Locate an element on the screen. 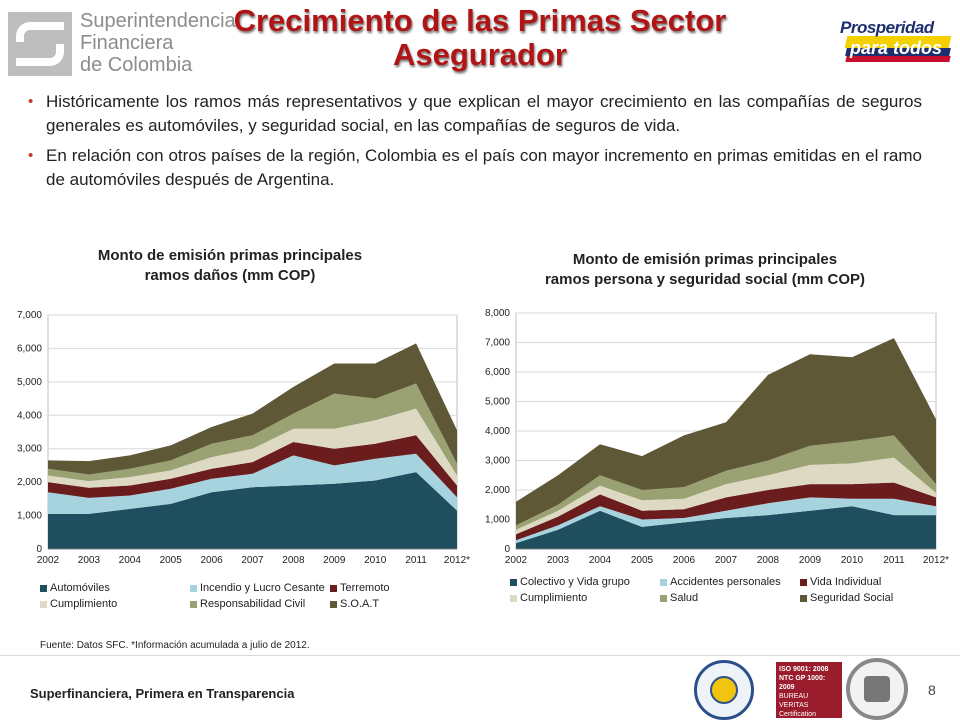 The image size is (960, 720). sfc-logo-line-1: Superintendencia is located at coordinates (158, 21).